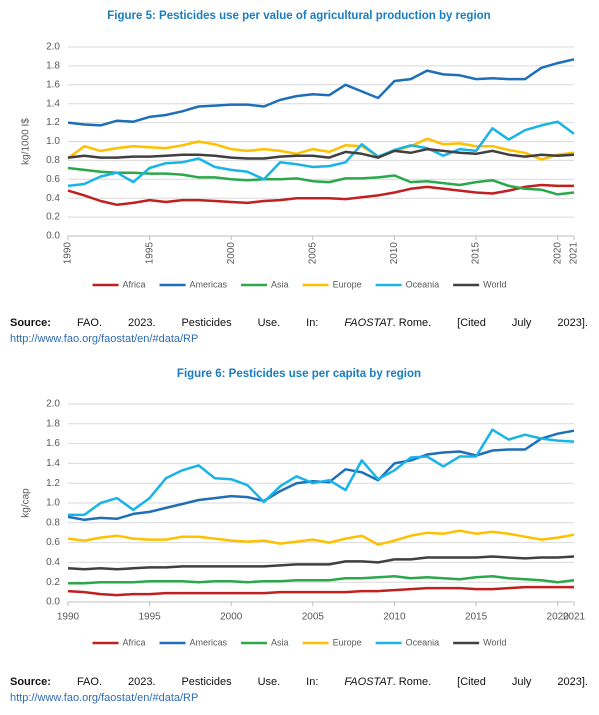  I want to click on source-label: Source:, so click(30, 682).